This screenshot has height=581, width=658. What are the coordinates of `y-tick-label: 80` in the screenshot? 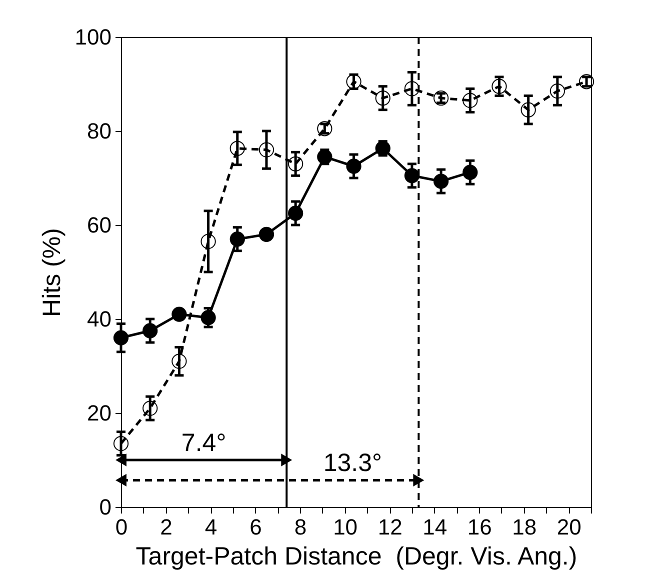 It's located at (99, 131).